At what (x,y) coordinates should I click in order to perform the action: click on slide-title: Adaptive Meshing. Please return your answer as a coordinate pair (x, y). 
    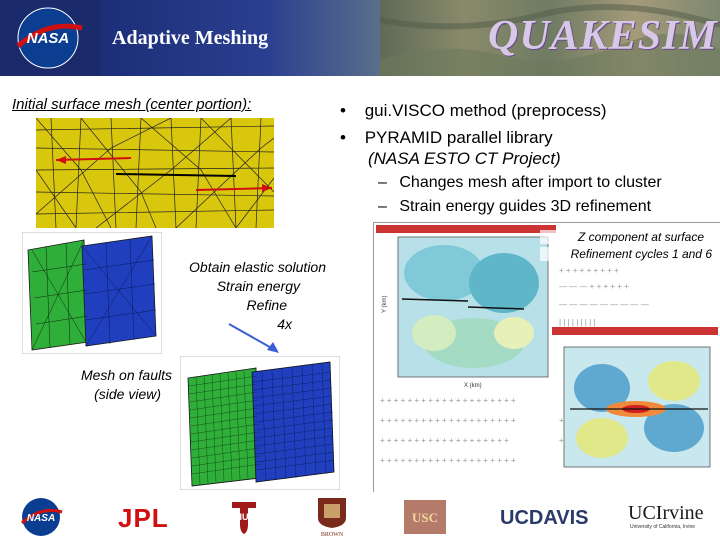
    Looking at the image, I should click on (190, 38).